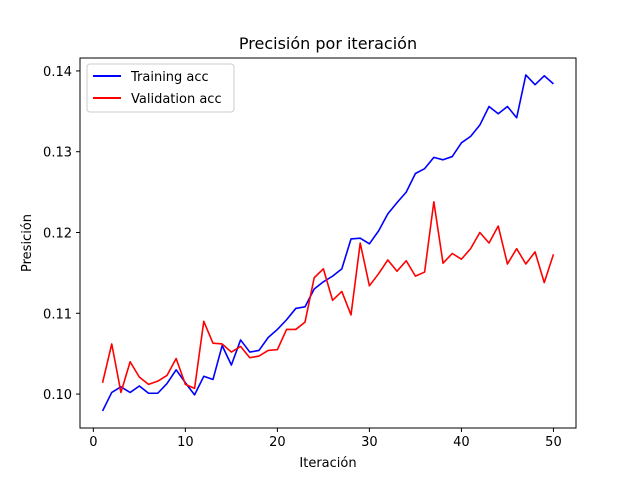 This screenshot has width=640, height=480. What do you see at coordinates (461, 442) in the screenshot?
I see `x-tick-label: 40` at bounding box center [461, 442].